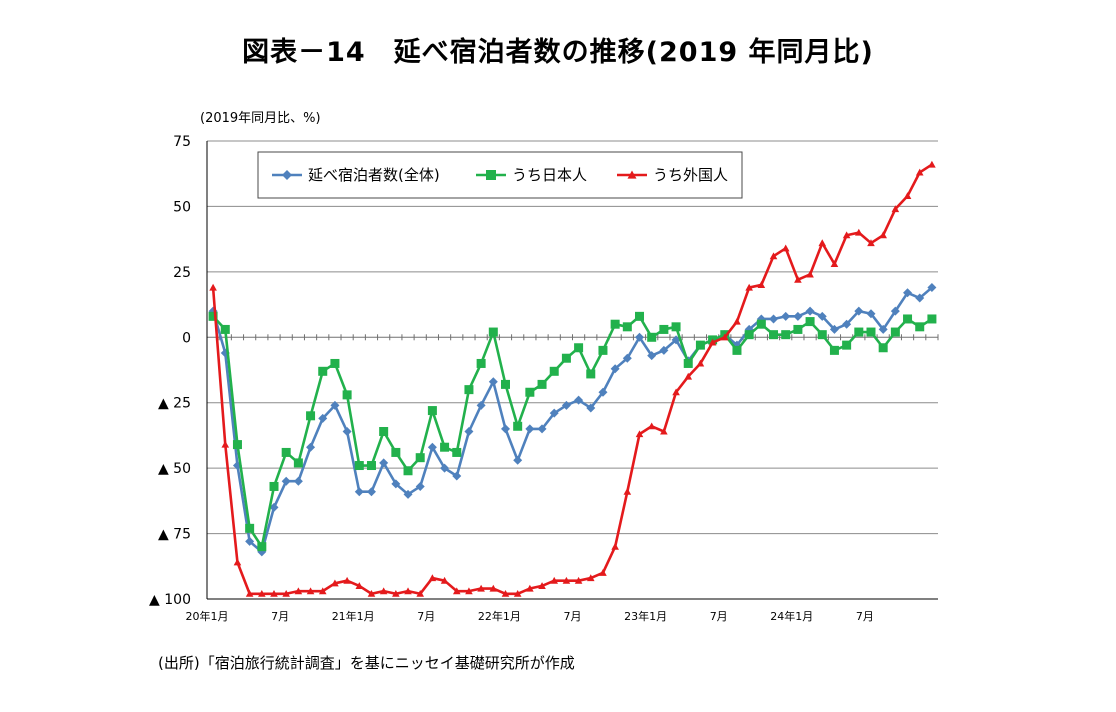 The width and height of the screenshot is (1116, 712). What do you see at coordinates (207, 616) in the screenshot?
I see `x-tick-label: 20年1月` at bounding box center [207, 616].